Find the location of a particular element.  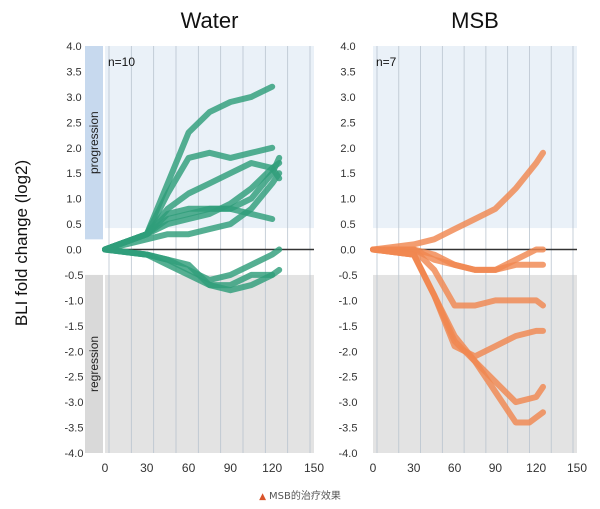

panel-title: MSB is located at coordinates (475, 20).